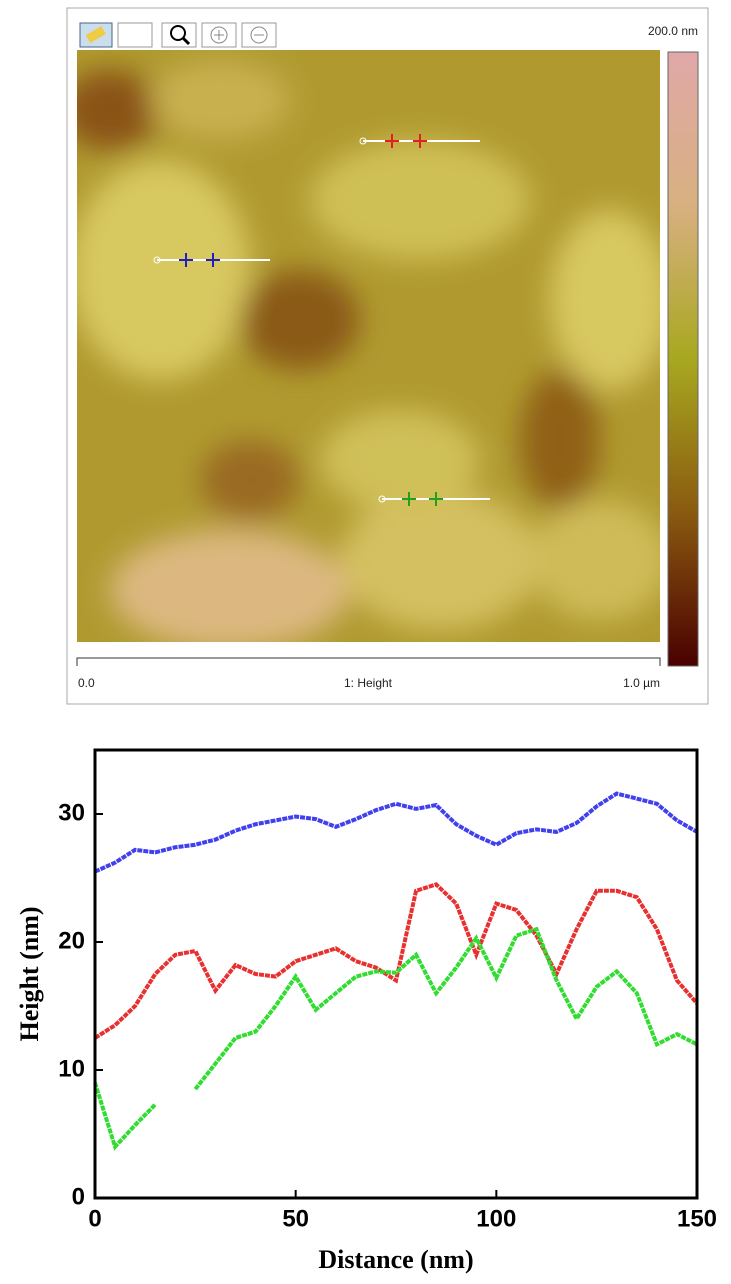 The image size is (731, 1284). What do you see at coordinates (641, 683) in the screenshot?
I see `scale-end: 1.0 µm` at bounding box center [641, 683].